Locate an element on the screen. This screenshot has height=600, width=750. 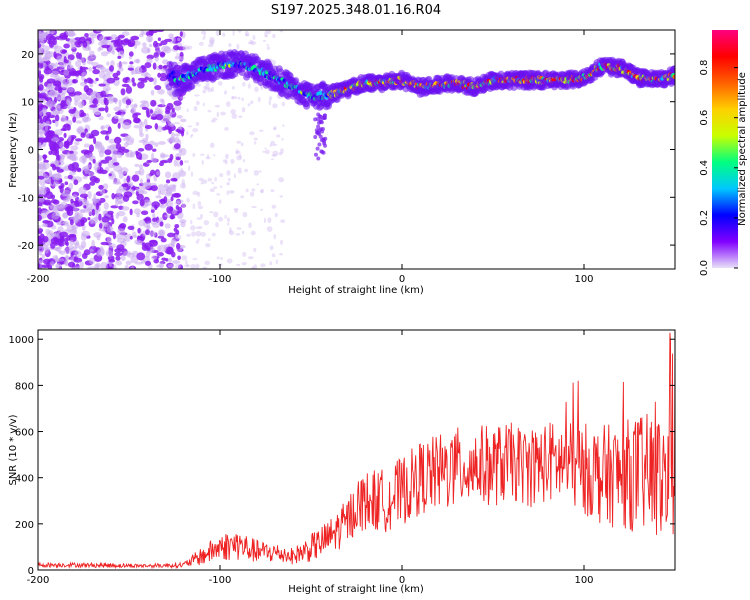
y-tick-label: 800 is located at coordinates (24, 386).